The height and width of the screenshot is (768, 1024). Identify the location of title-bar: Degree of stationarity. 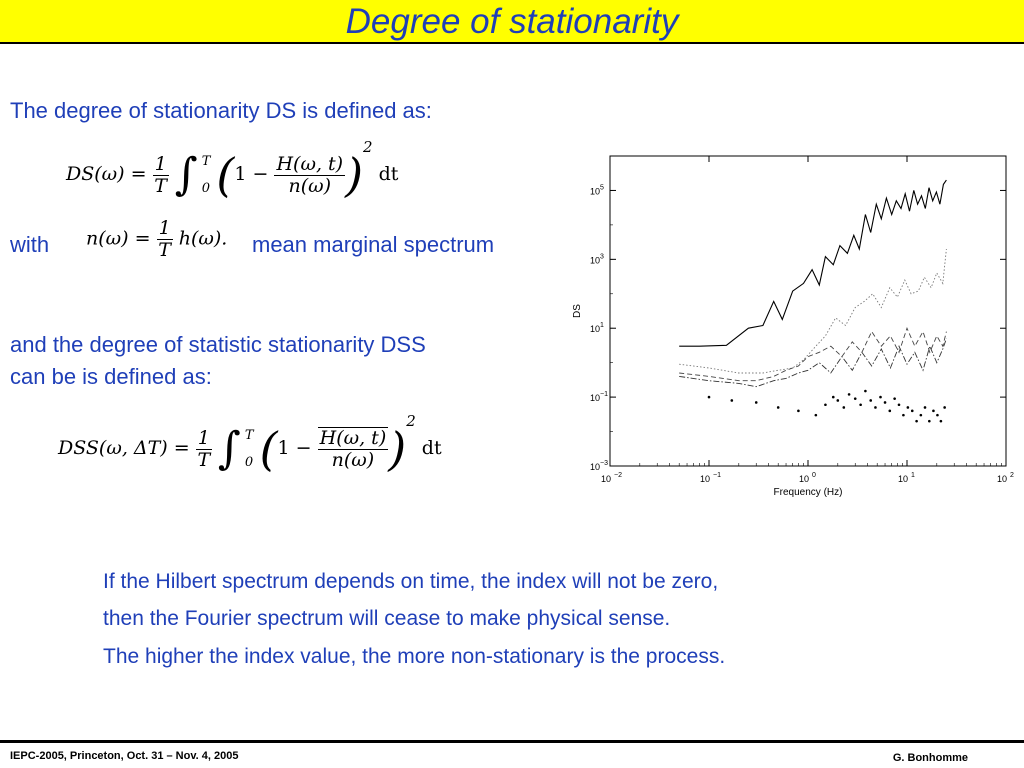
(512, 22).